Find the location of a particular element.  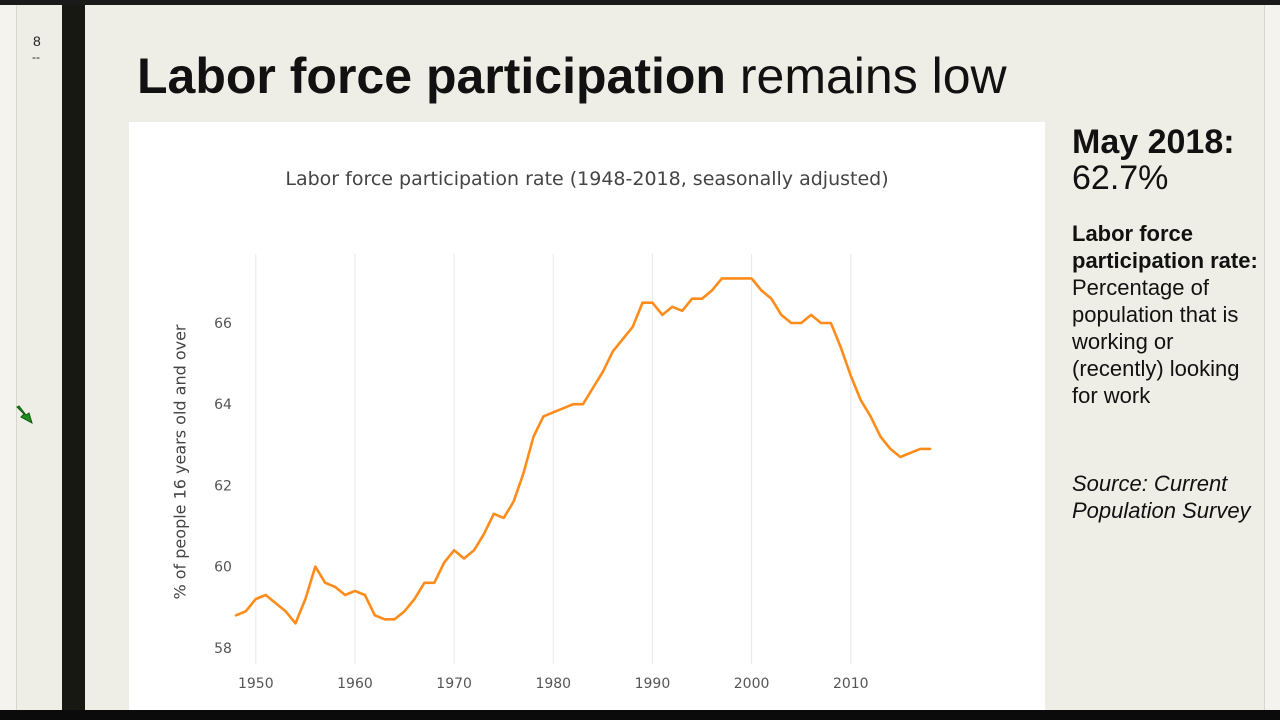

definition-term: Labor force participation rate: is located at coordinates (1165, 247).